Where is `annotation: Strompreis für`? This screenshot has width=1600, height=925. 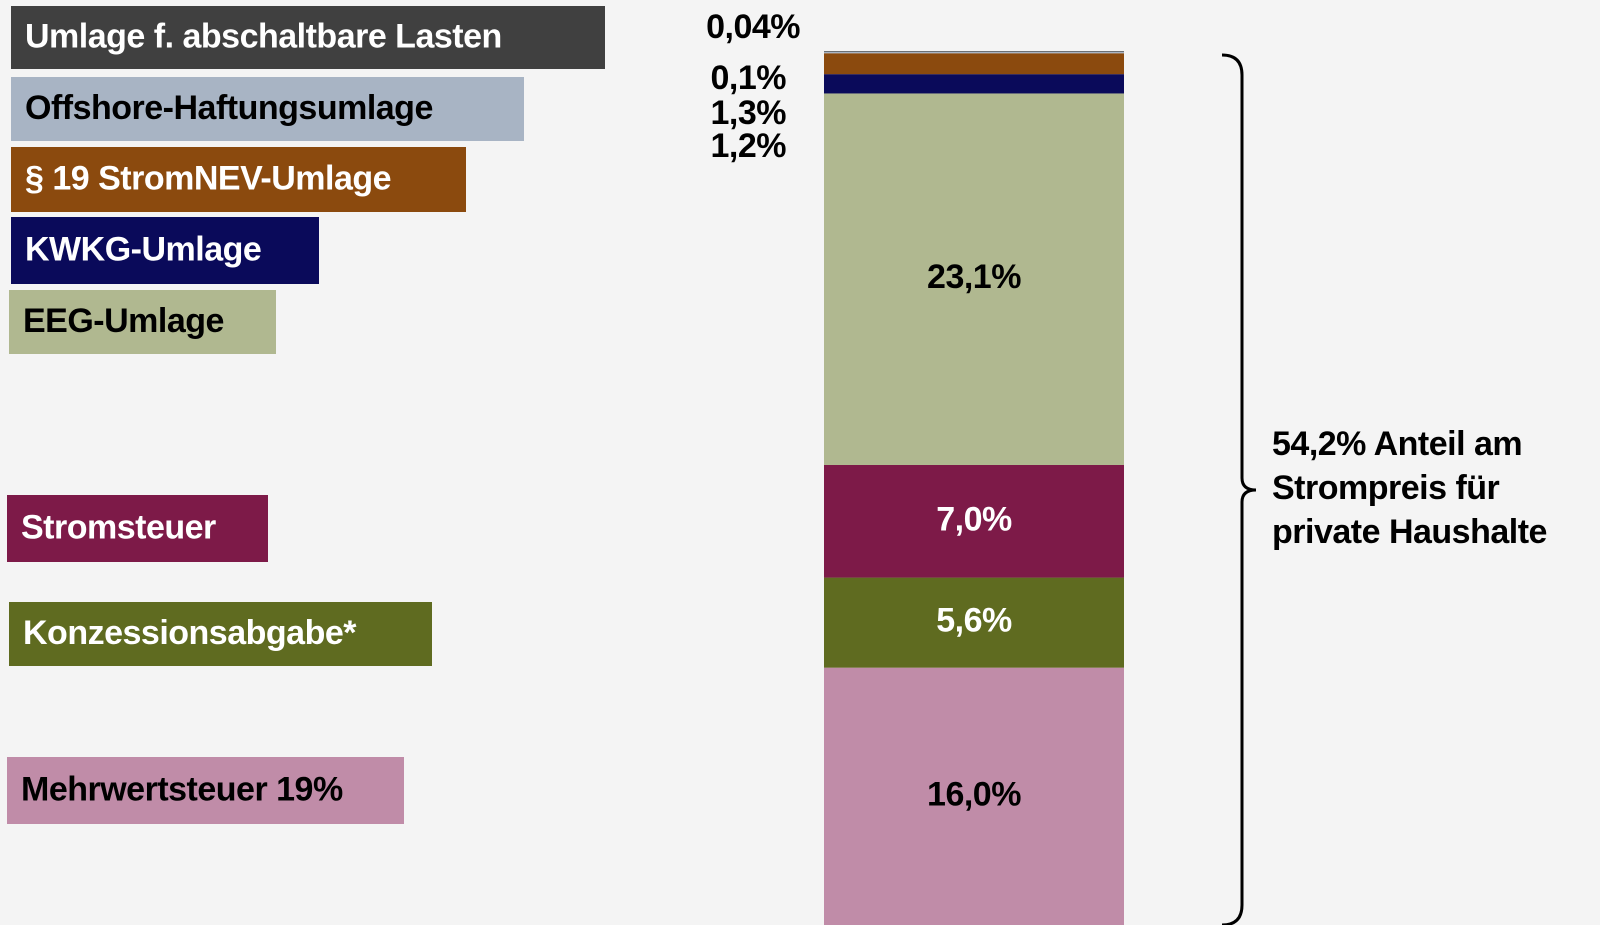 annotation: Strompreis für is located at coordinates (1386, 488).